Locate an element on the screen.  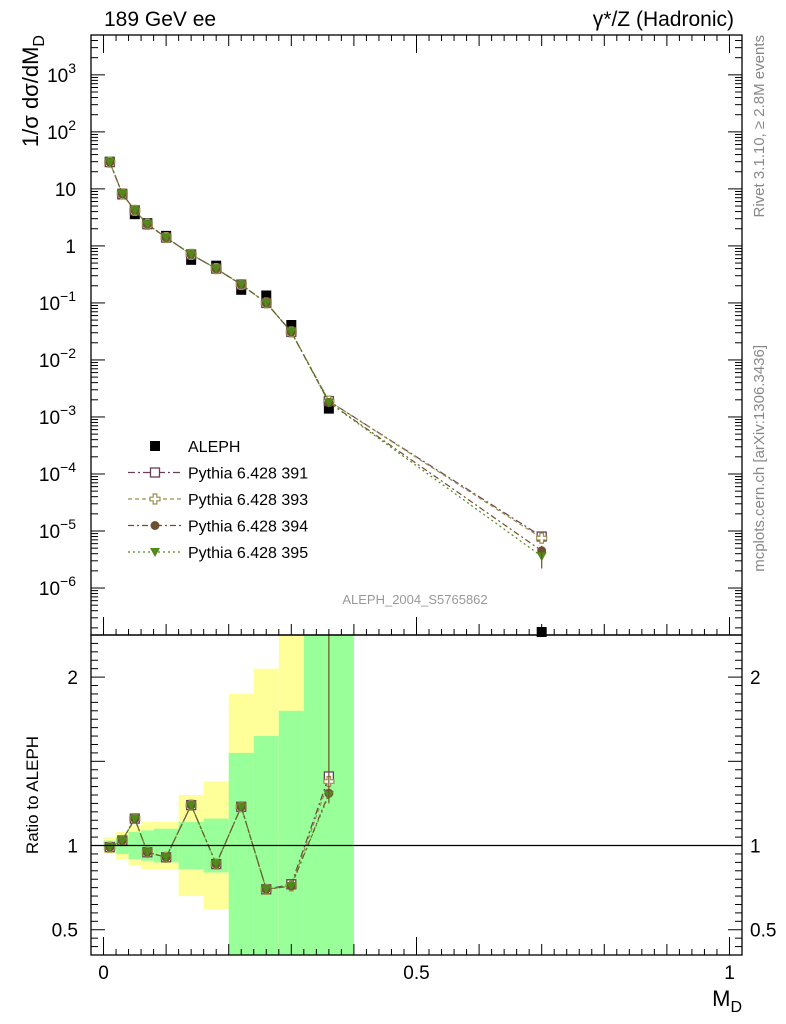
y-tick-label-ratio: 2 is located at coordinates (72, 678).